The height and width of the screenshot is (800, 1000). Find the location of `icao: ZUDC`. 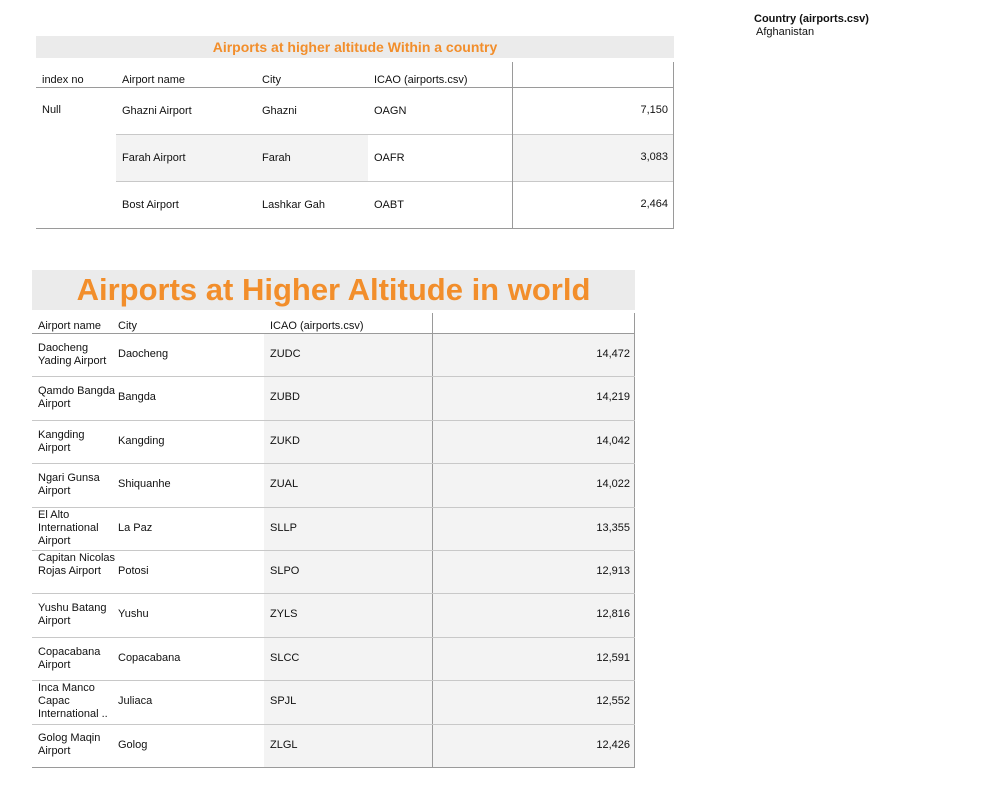

icao: ZUDC is located at coordinates (285, 354).